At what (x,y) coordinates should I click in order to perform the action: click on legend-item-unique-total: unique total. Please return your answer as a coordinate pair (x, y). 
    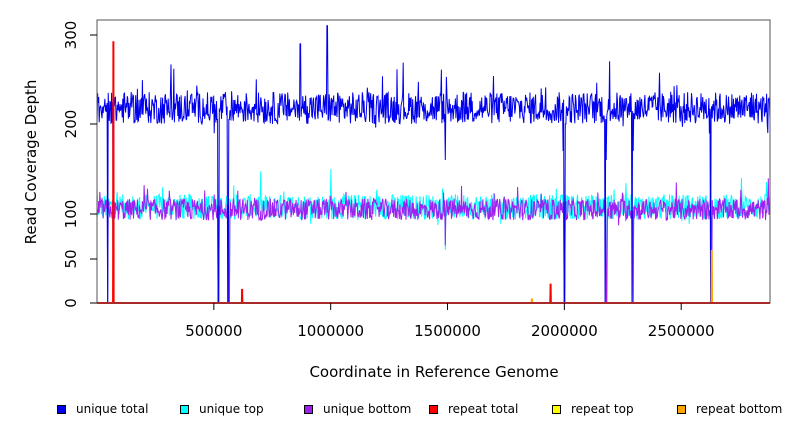
    Looking at the image, I should click on (102, 409).